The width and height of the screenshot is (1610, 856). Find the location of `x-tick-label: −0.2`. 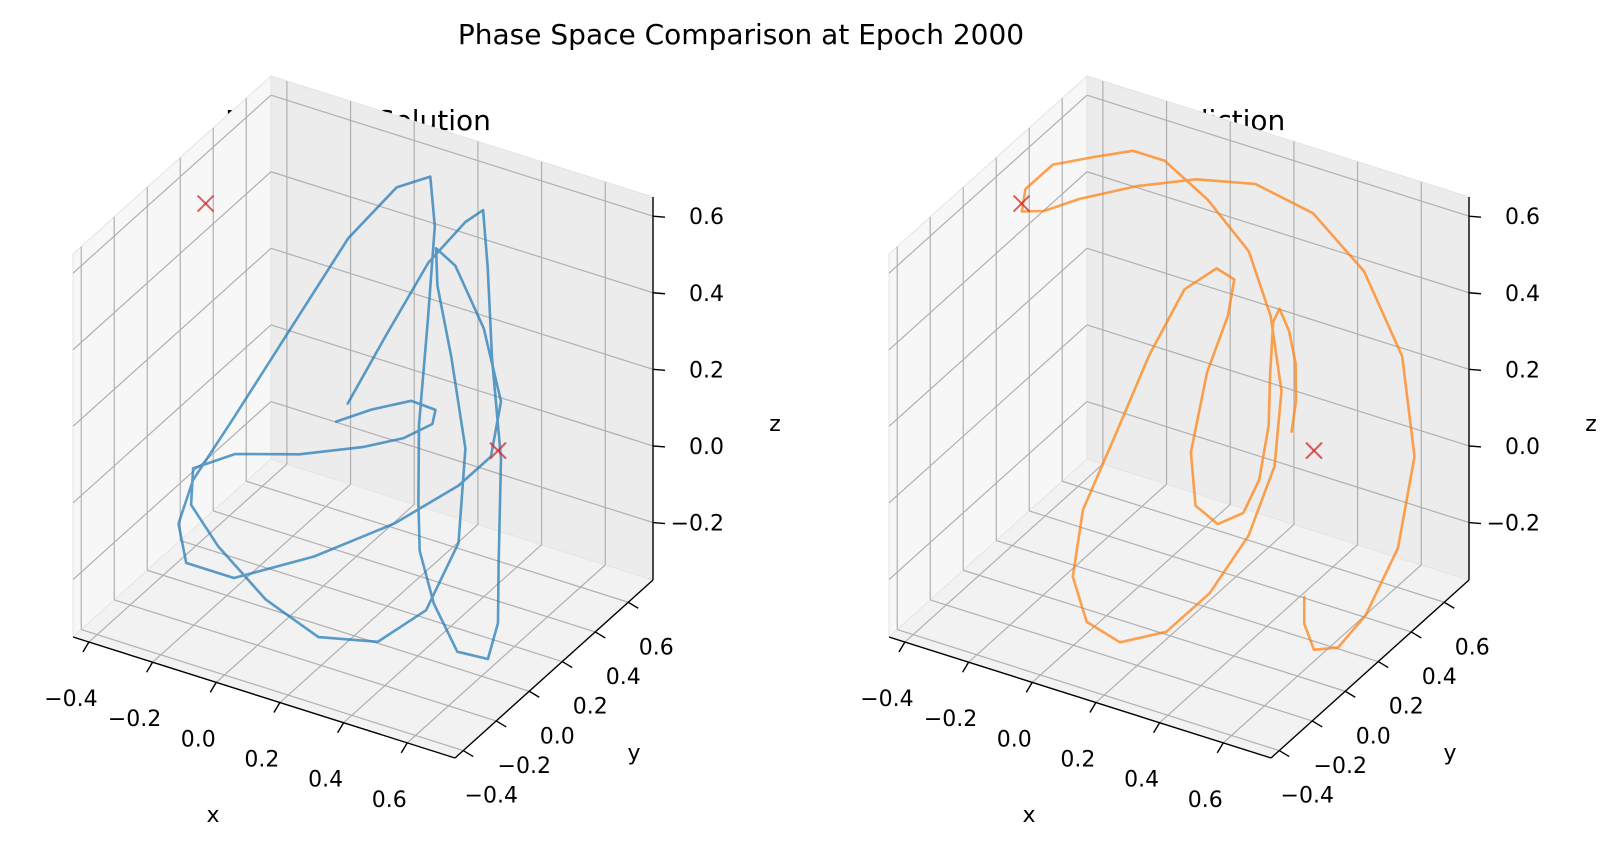

x-tick-label: −0.2 is located at coordinates (950, 719).